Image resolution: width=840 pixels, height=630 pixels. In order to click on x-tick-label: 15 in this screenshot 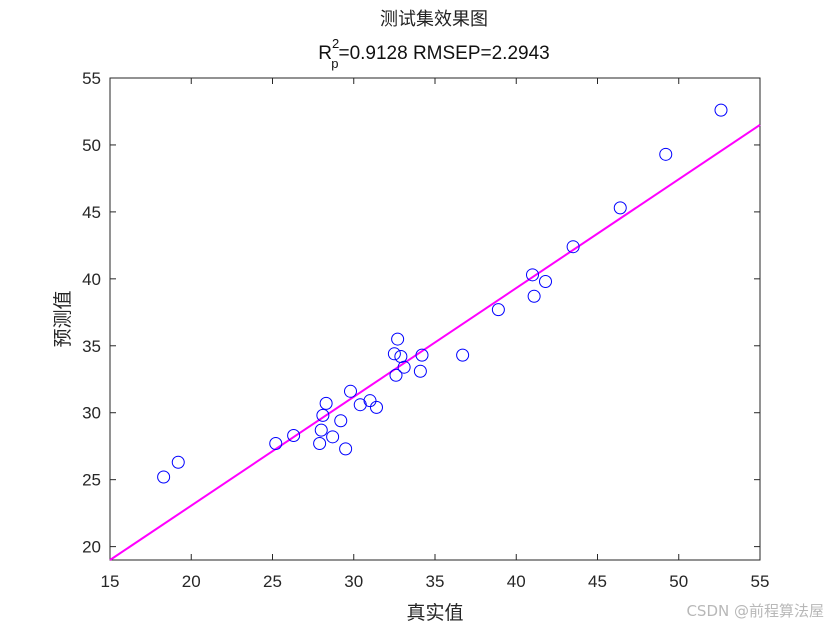, I will do `click(110, 581)`.